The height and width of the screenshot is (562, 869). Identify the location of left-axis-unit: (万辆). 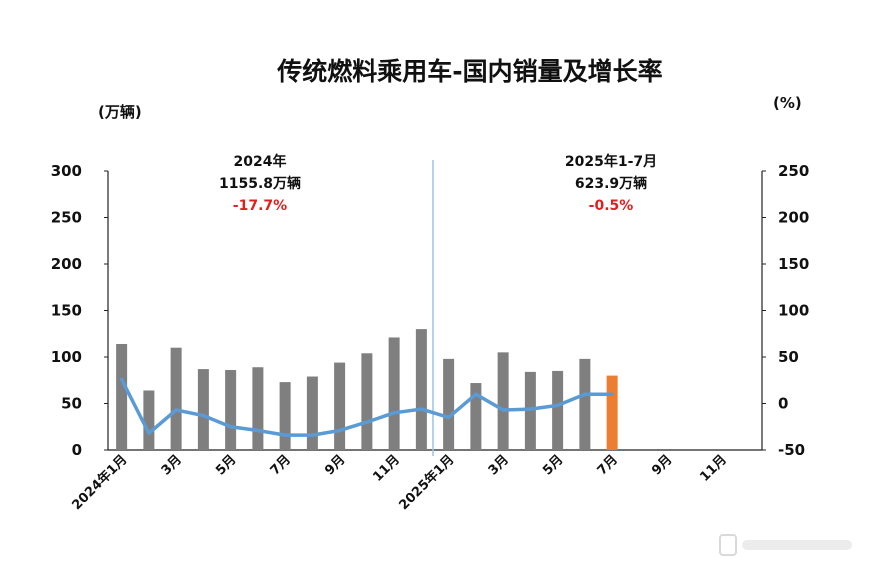
(120, 112).